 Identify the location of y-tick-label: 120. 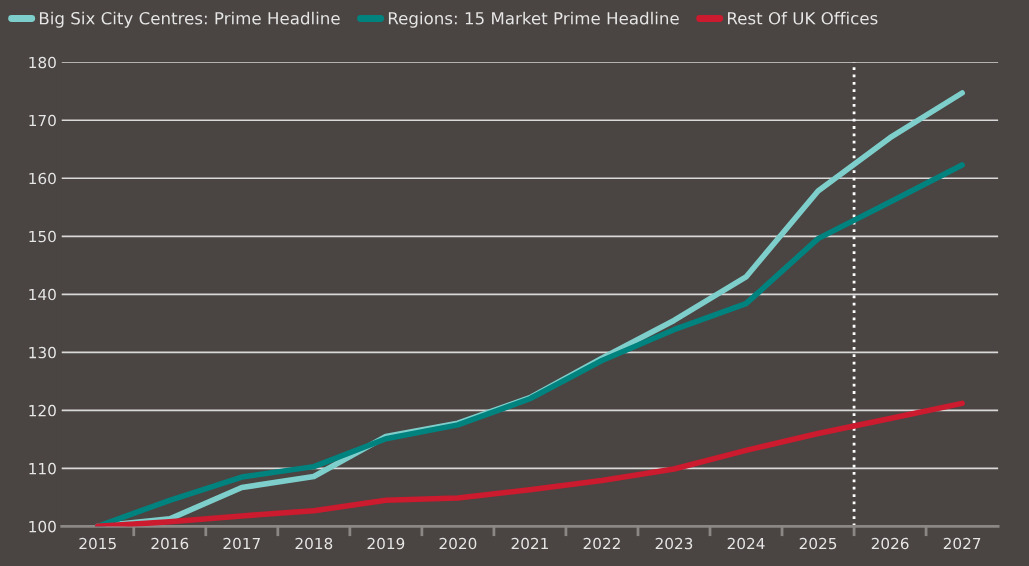
(42, 410).